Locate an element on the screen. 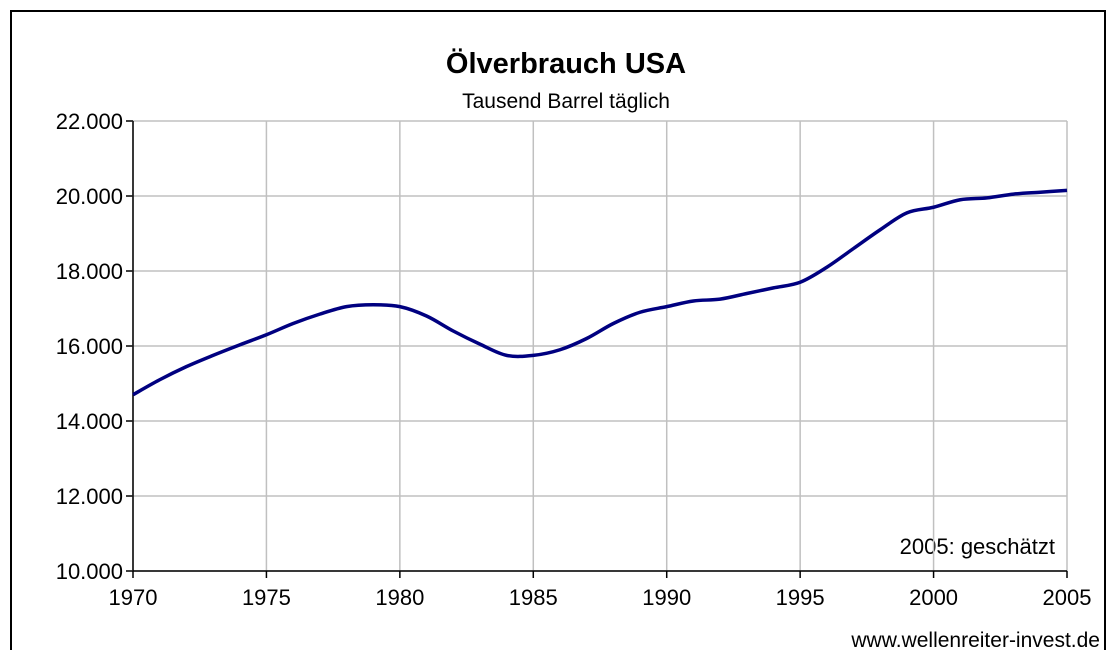 Image resolution: width=1117 pixels, height=650 pixels. y-tick-label: 20.000 is located at coordinates (89, 196).